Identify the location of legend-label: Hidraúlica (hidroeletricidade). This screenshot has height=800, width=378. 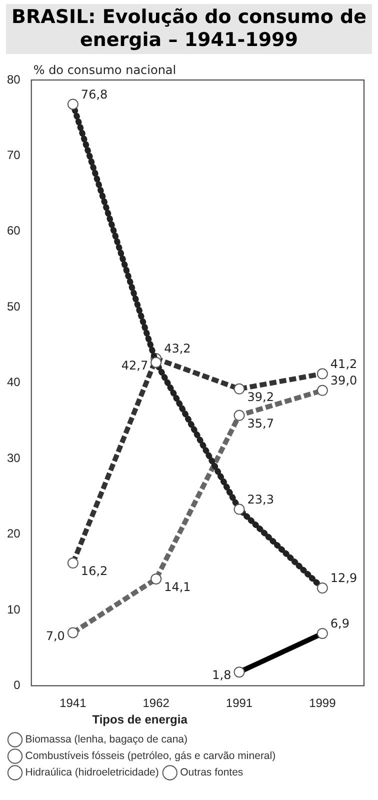
(92, 772).